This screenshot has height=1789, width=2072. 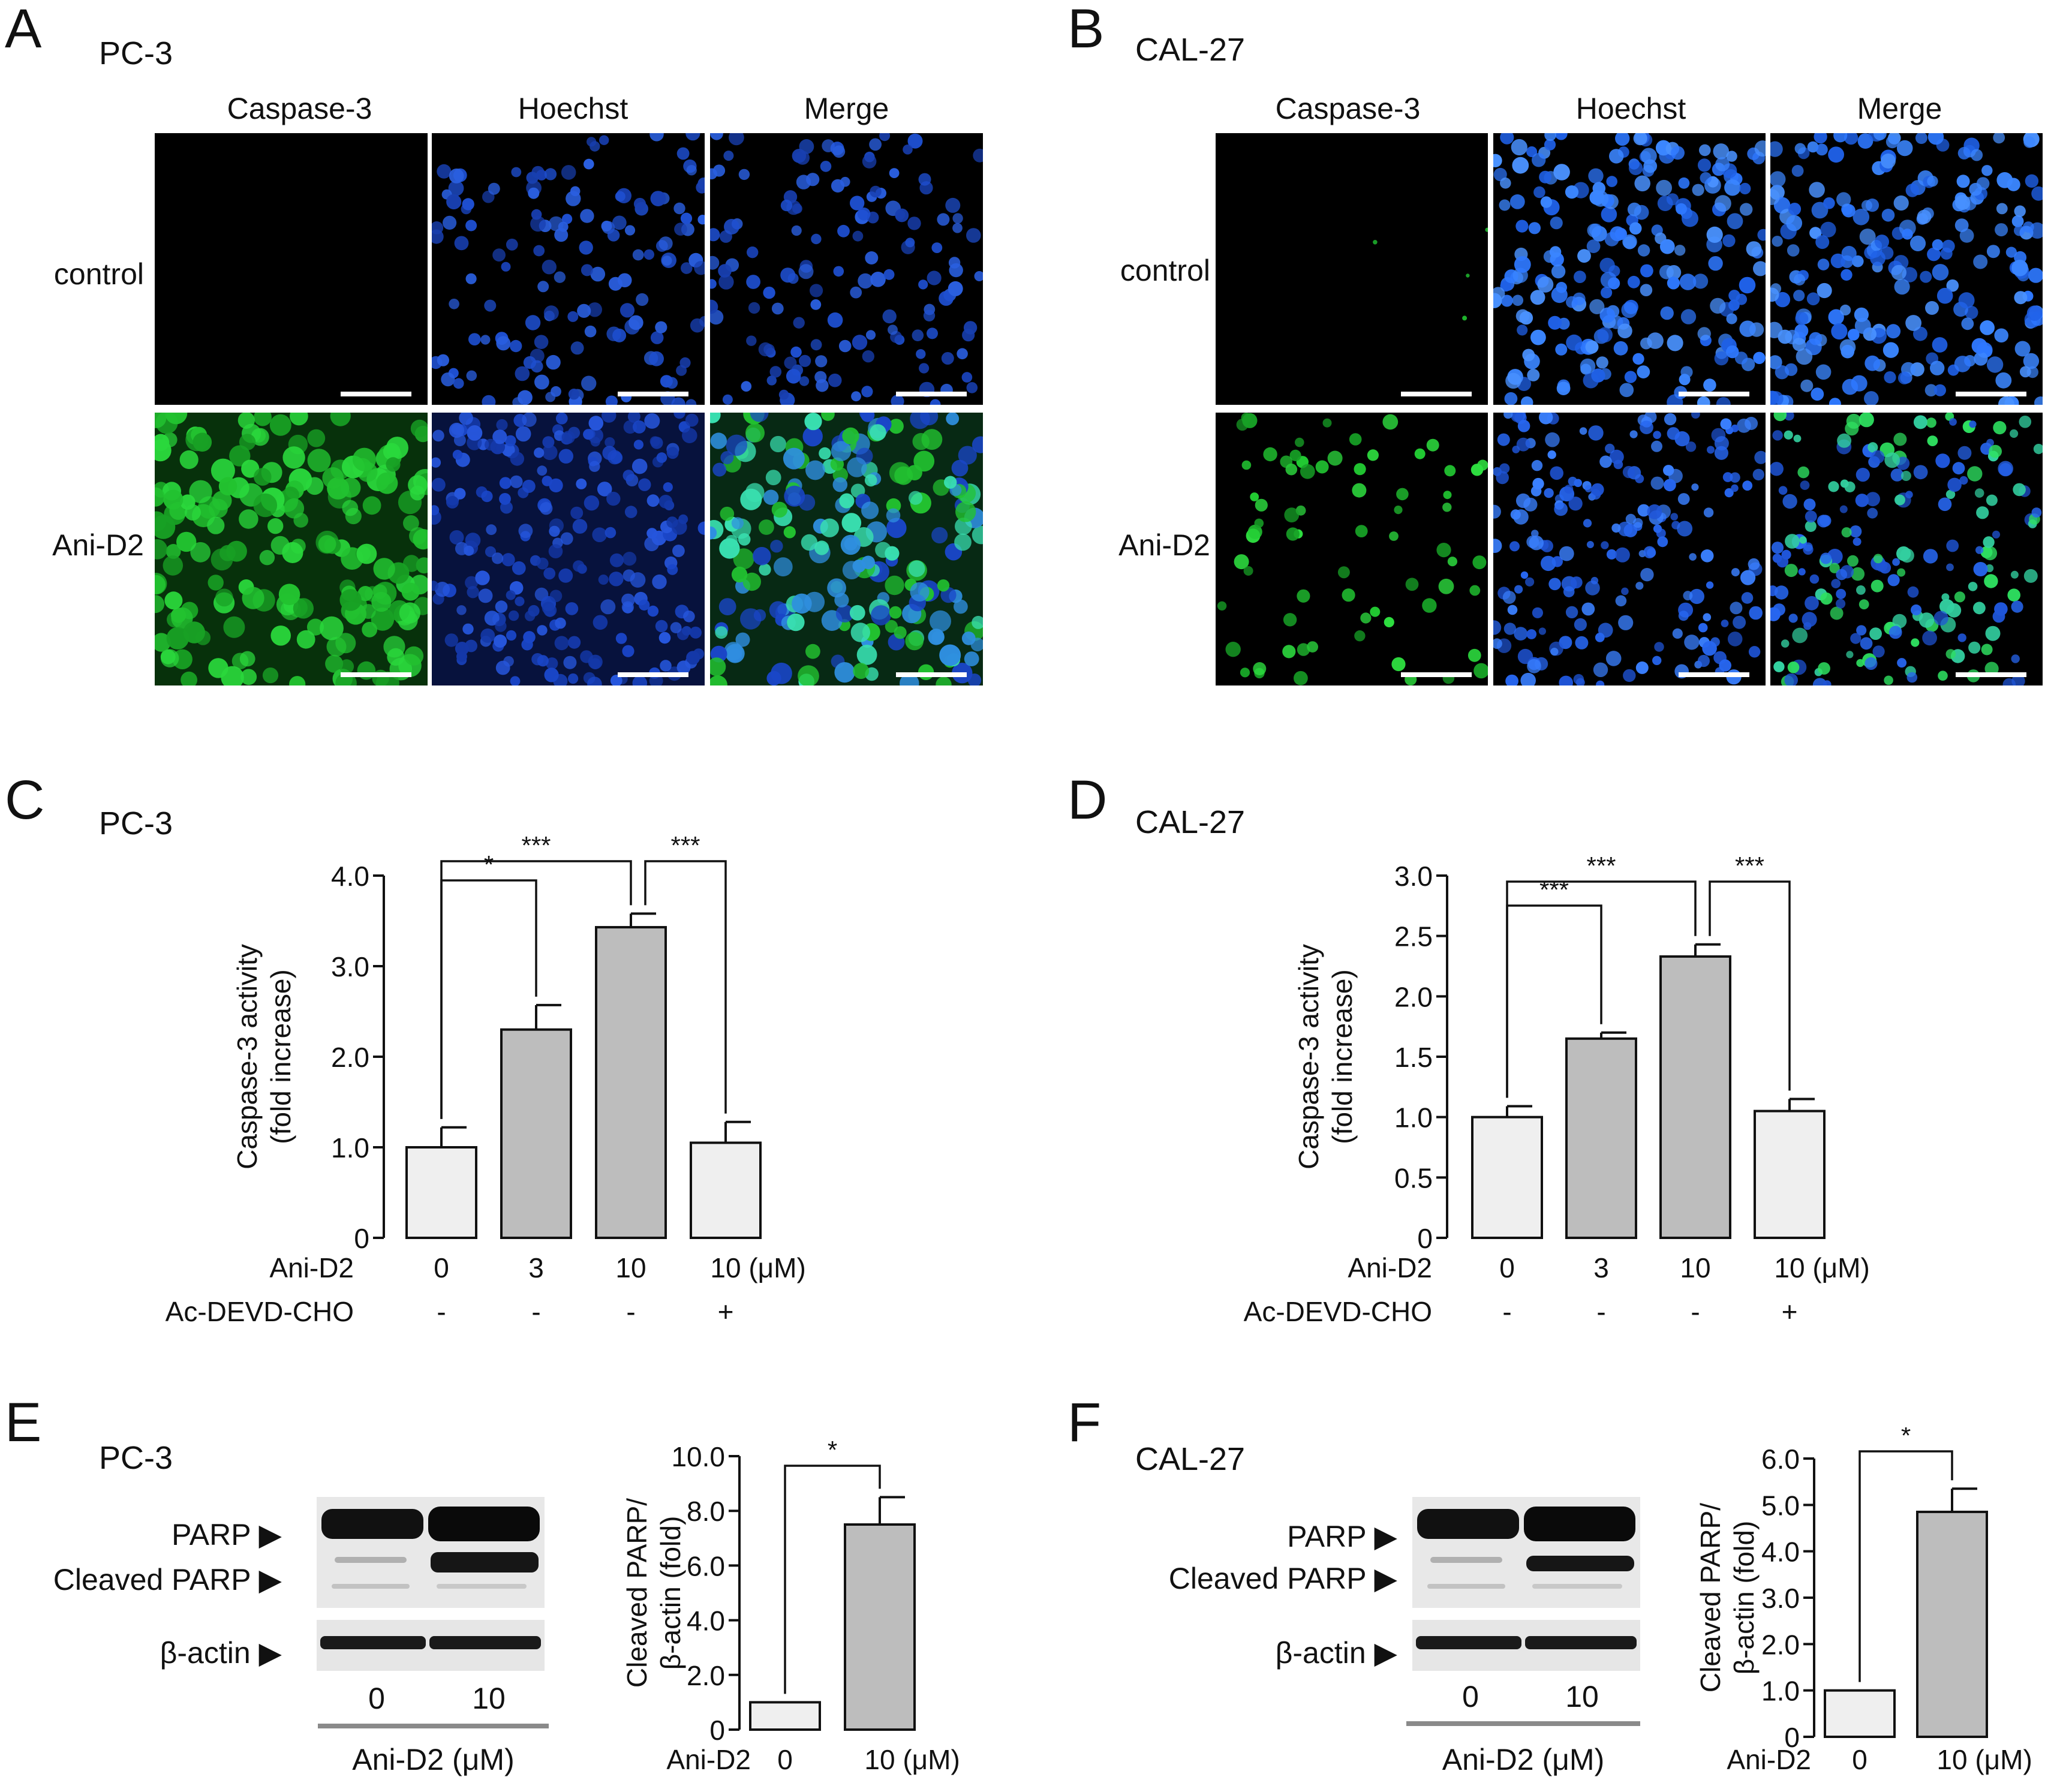 I want to click on panel-c-title: PC-3, so click(x=136, y=823).